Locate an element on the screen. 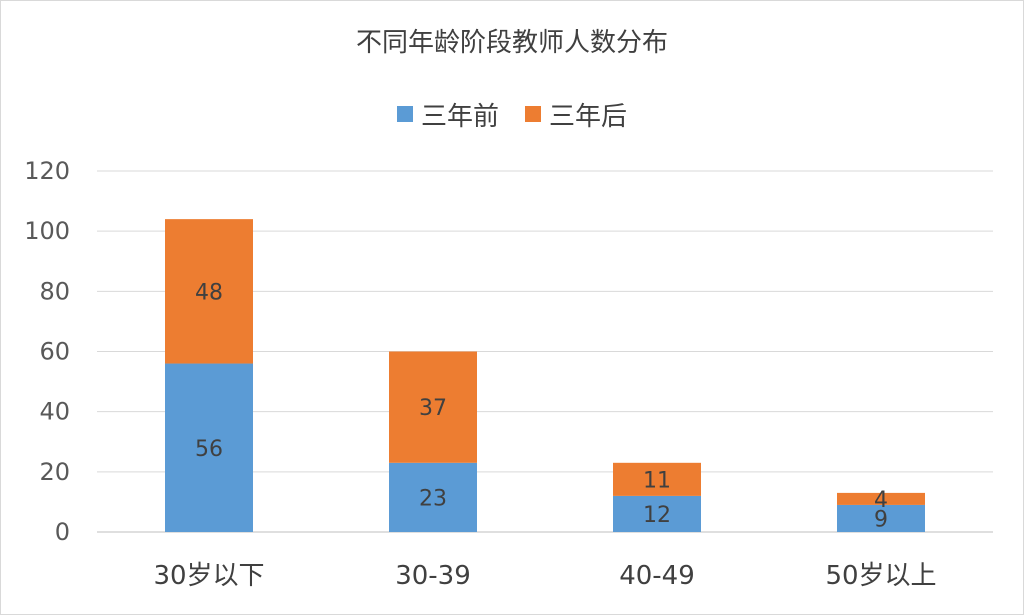 This screenshot has height=615, width=1024. y-tick-label-80: 80 is located at coordinates (54, 291).